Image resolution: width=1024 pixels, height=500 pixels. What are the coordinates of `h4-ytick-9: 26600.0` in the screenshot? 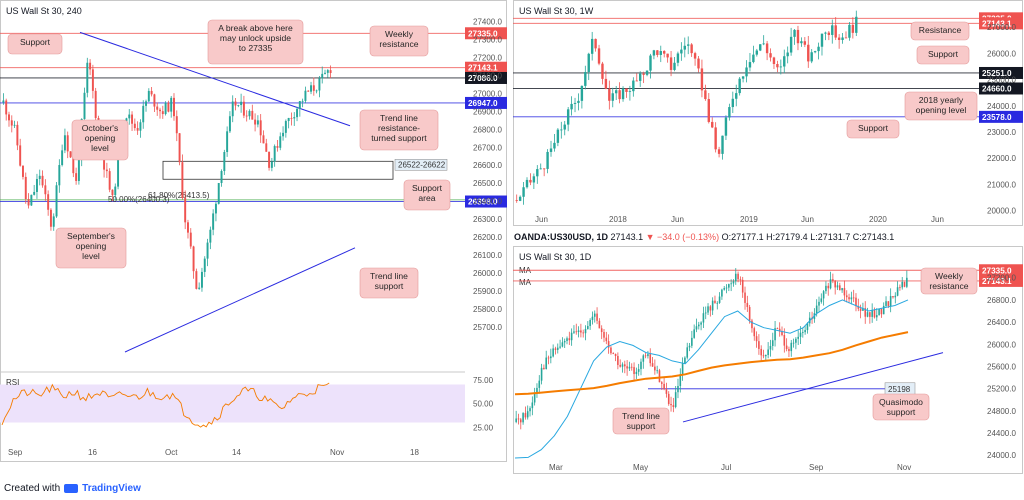 It's located at (487, 165).